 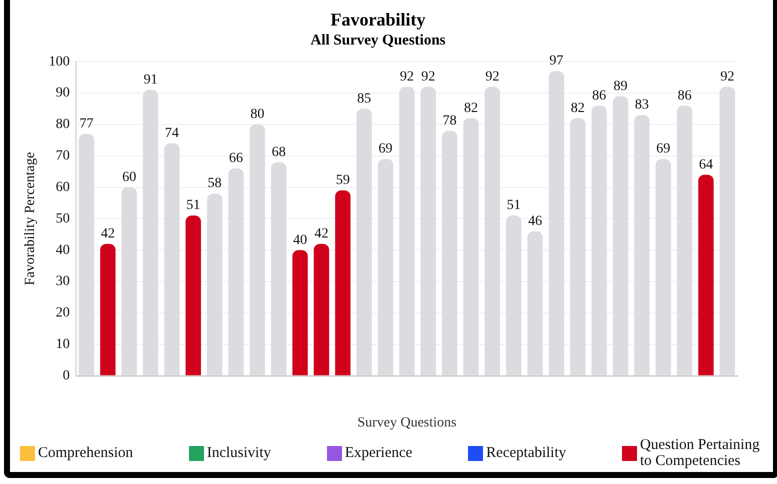 I want to click on data-label: 85, so click(x=364, y=98).